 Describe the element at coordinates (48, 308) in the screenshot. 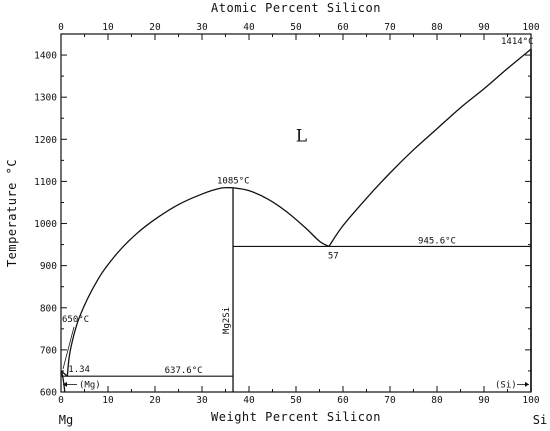

I see `y-tick-label: 800` at that location.